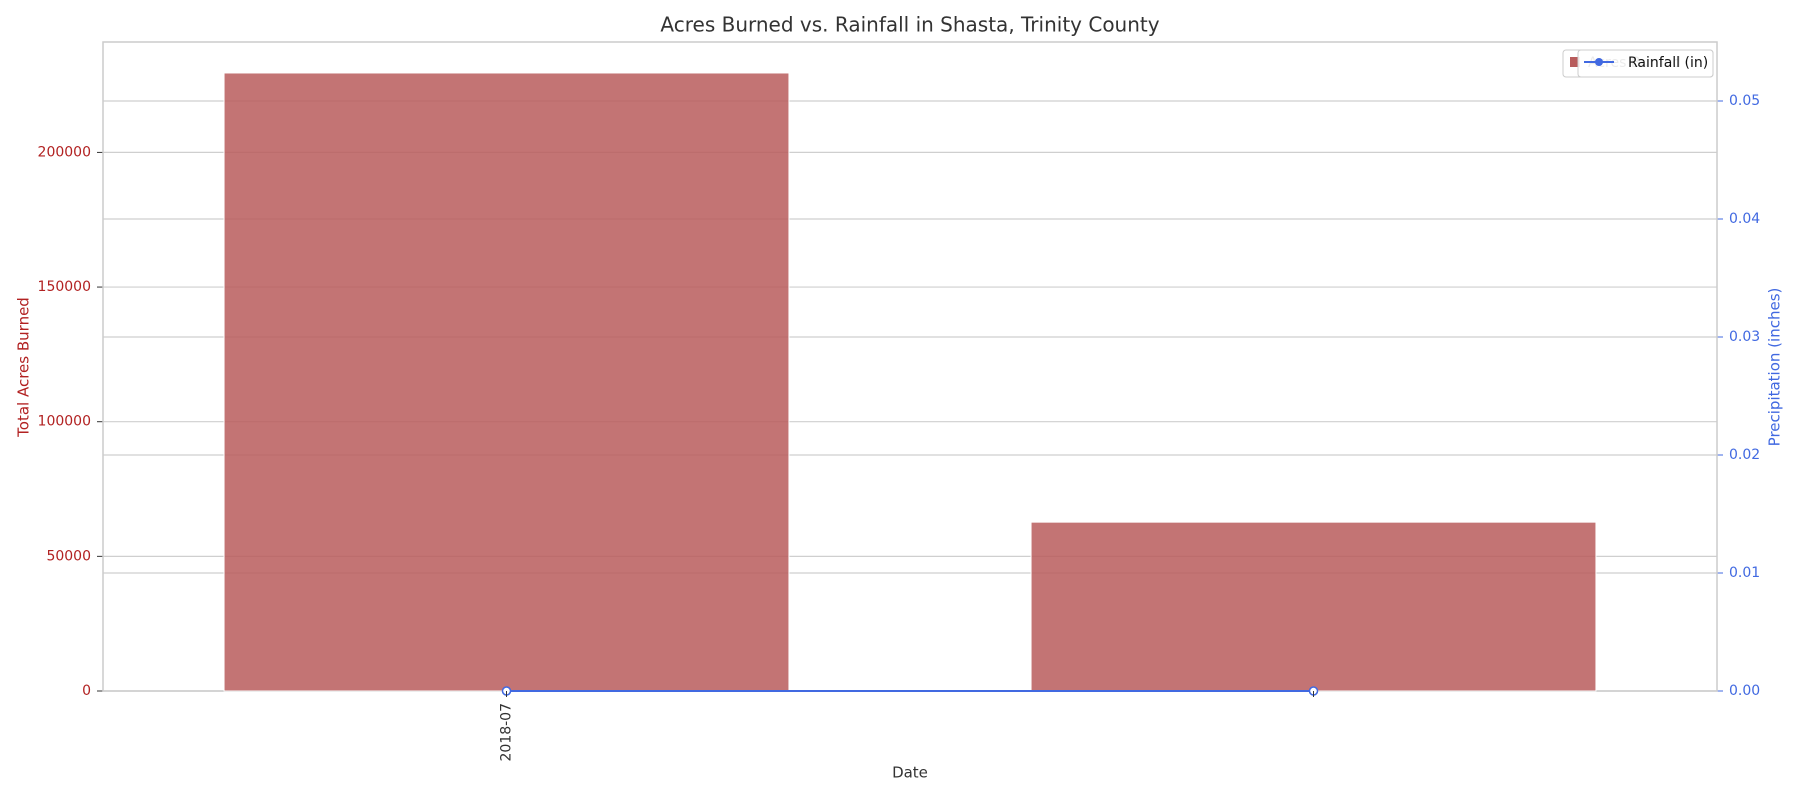 The image size is (1800, 800). I want to click on x-axis-label: Date, so click(910, 773).